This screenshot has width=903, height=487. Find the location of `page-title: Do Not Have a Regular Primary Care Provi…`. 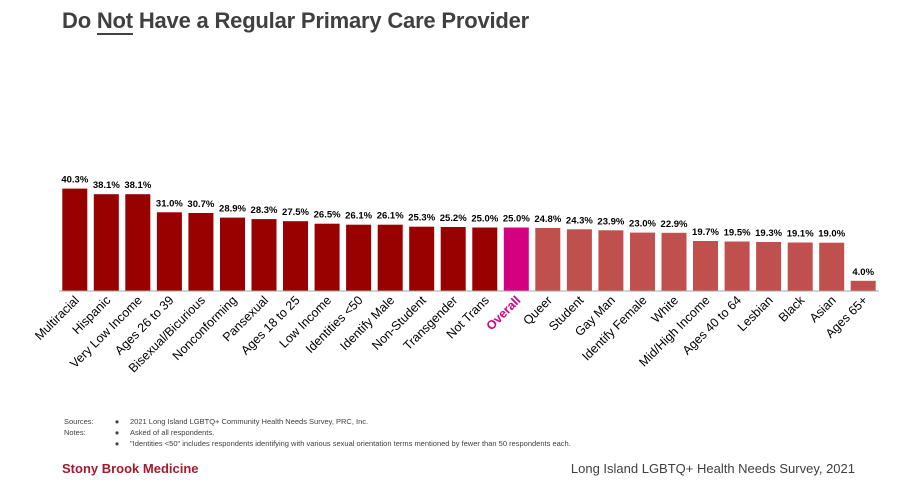

page-title: Do Not Have a Regular Primary Care Provi… is located at coordinates (296, 21).